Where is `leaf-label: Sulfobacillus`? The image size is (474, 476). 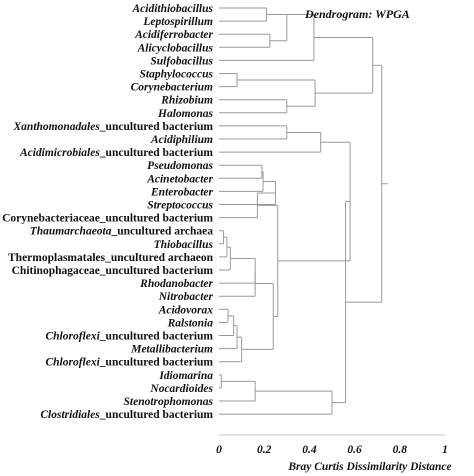
leaf-label: Sulfobacillus is located at coordinates (181, 61).